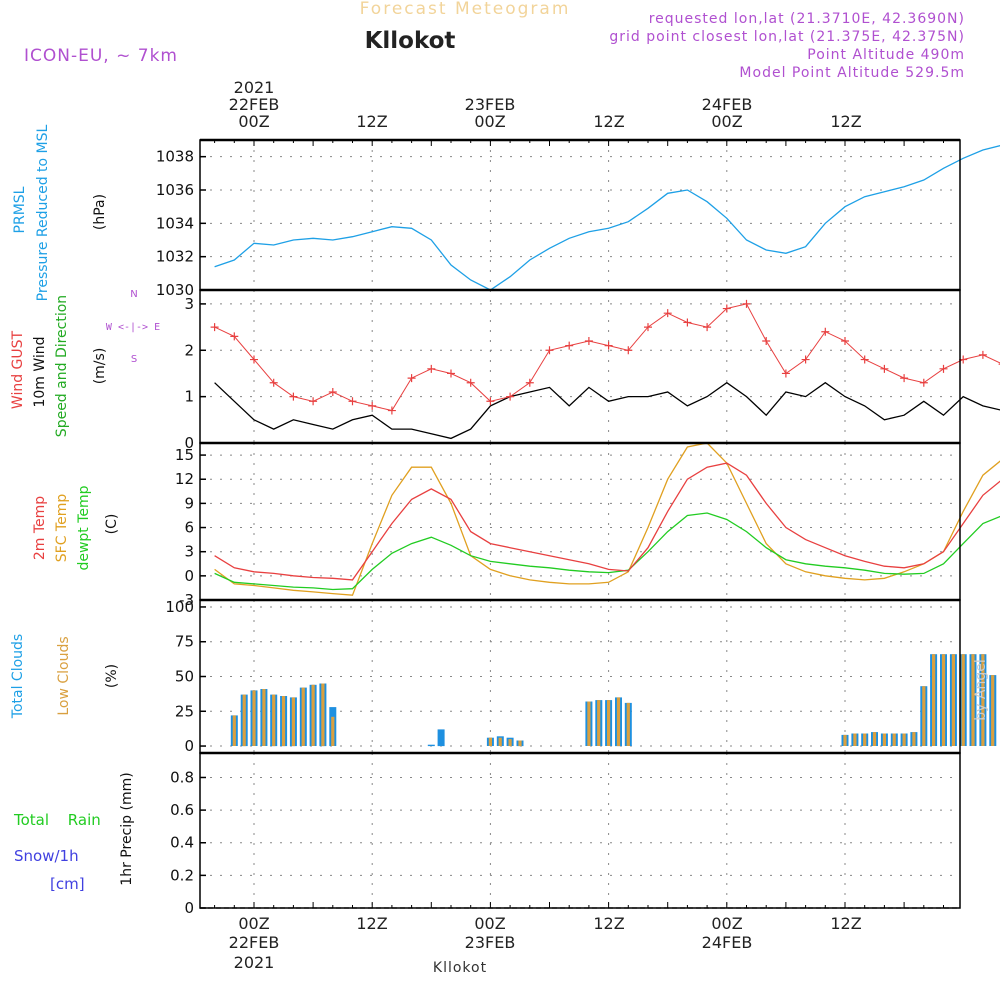 Image resolution: width=1000 pixels, height=1000 pixels. I want to click on wind-gust-label: Wind GUST, so click(18, 369).